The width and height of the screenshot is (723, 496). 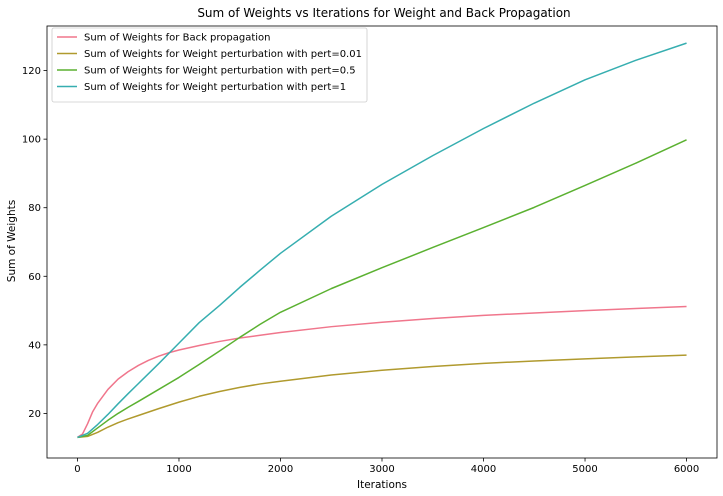 What do you see at coordinates (34, 208) in the screenshot?
I see `y-tick-label: 80` at bounding box center [34, 208].